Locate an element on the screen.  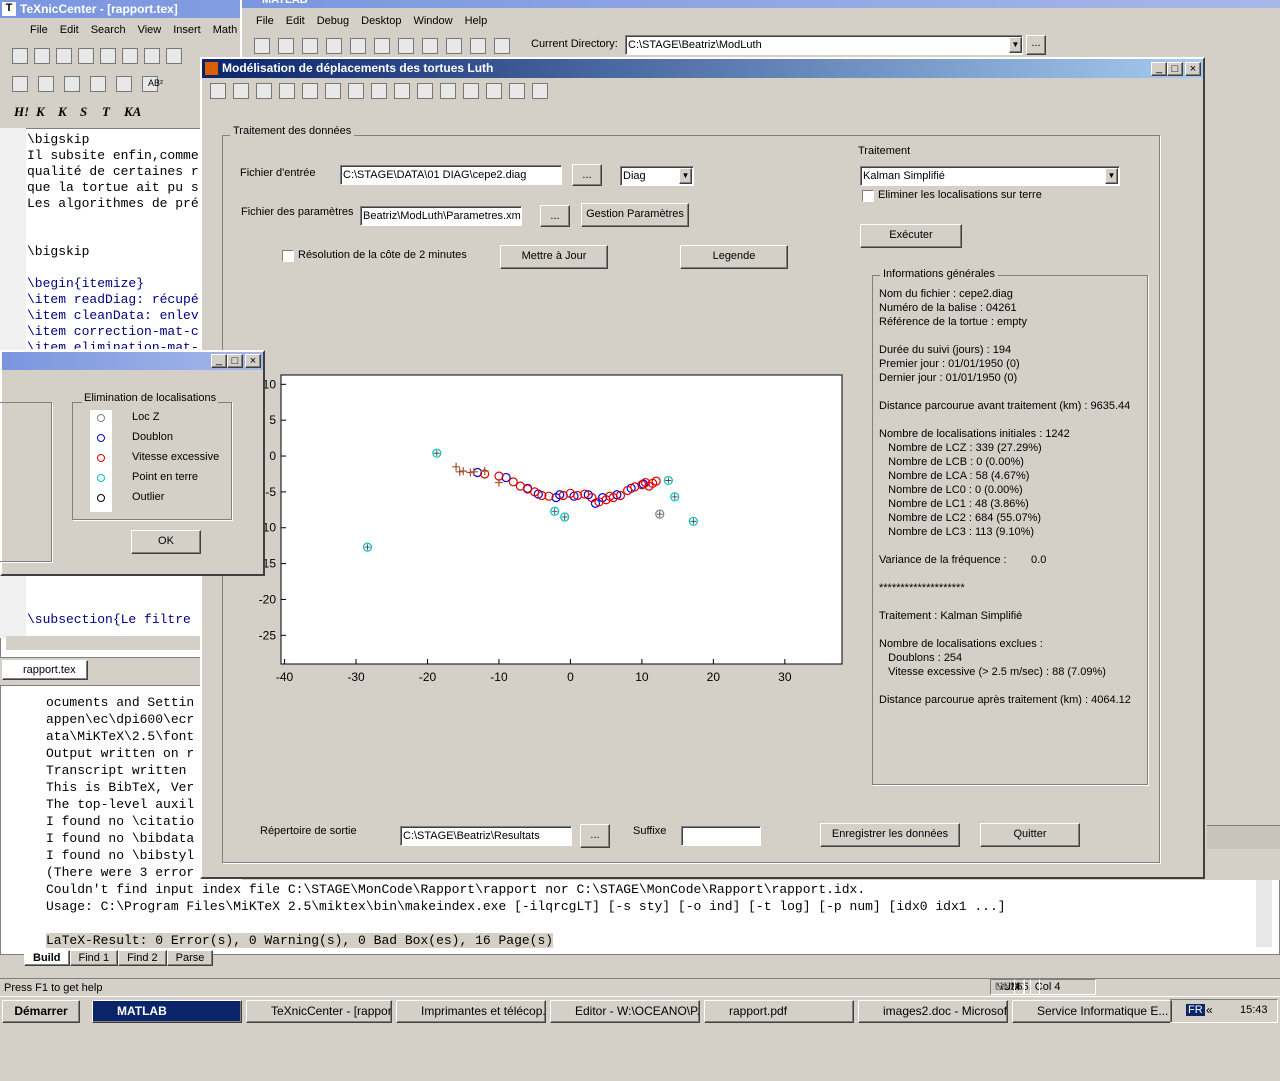
menu-item: View is located at coordinates (149, 30).